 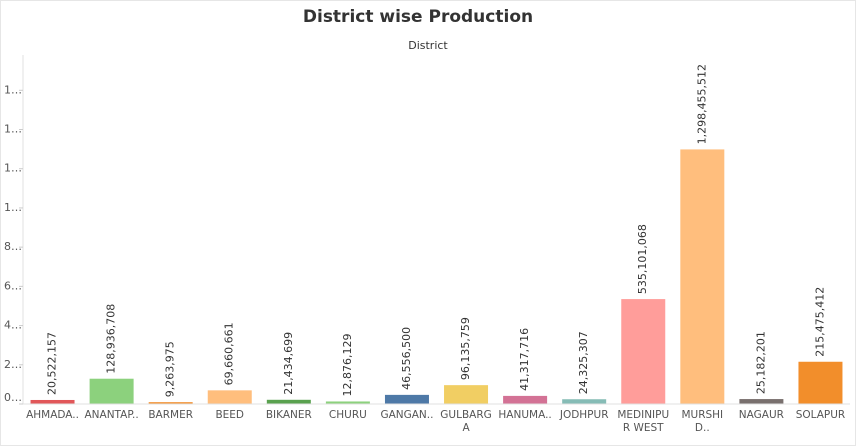 I want to click on value-label: 1,298,455,512, so click(x=701, y=104).